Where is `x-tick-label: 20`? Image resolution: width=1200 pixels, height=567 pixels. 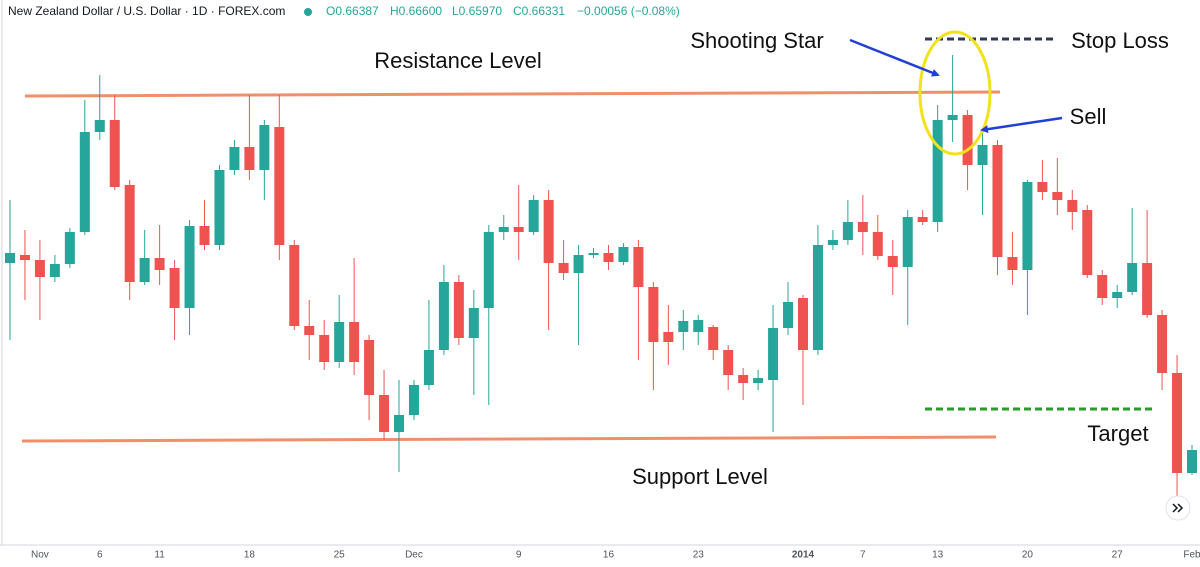
x-tick-label: 20 is located at coordinates (1028, 555).